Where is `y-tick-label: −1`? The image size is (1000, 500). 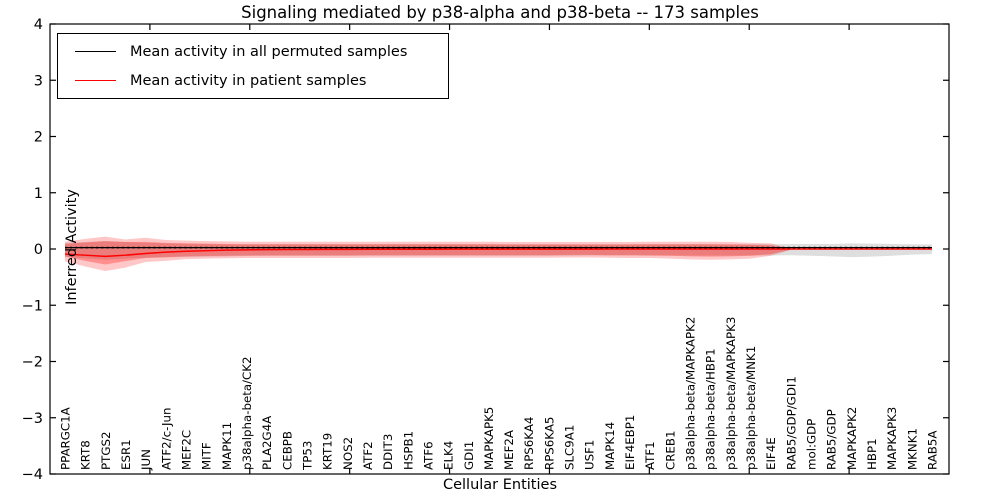 y-tick-label: −1 is located at coordinates (32, 306).